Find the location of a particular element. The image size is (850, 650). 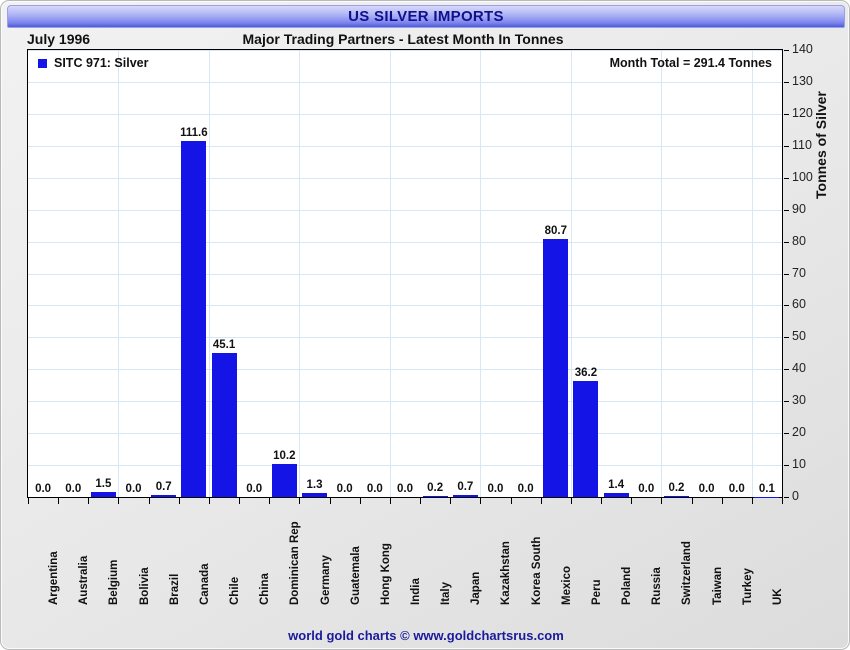

y-axis-tick: 0 is located at coordinates (804, 496).